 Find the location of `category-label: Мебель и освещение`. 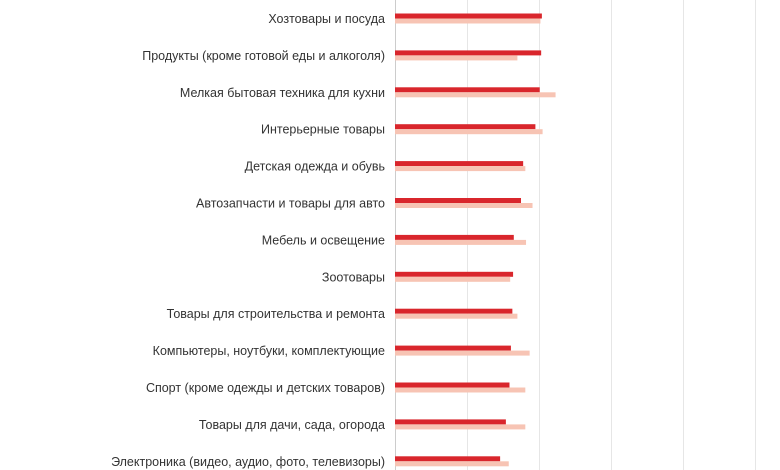

category-label: Мебель и освещение is located at coordinates (323, 240).